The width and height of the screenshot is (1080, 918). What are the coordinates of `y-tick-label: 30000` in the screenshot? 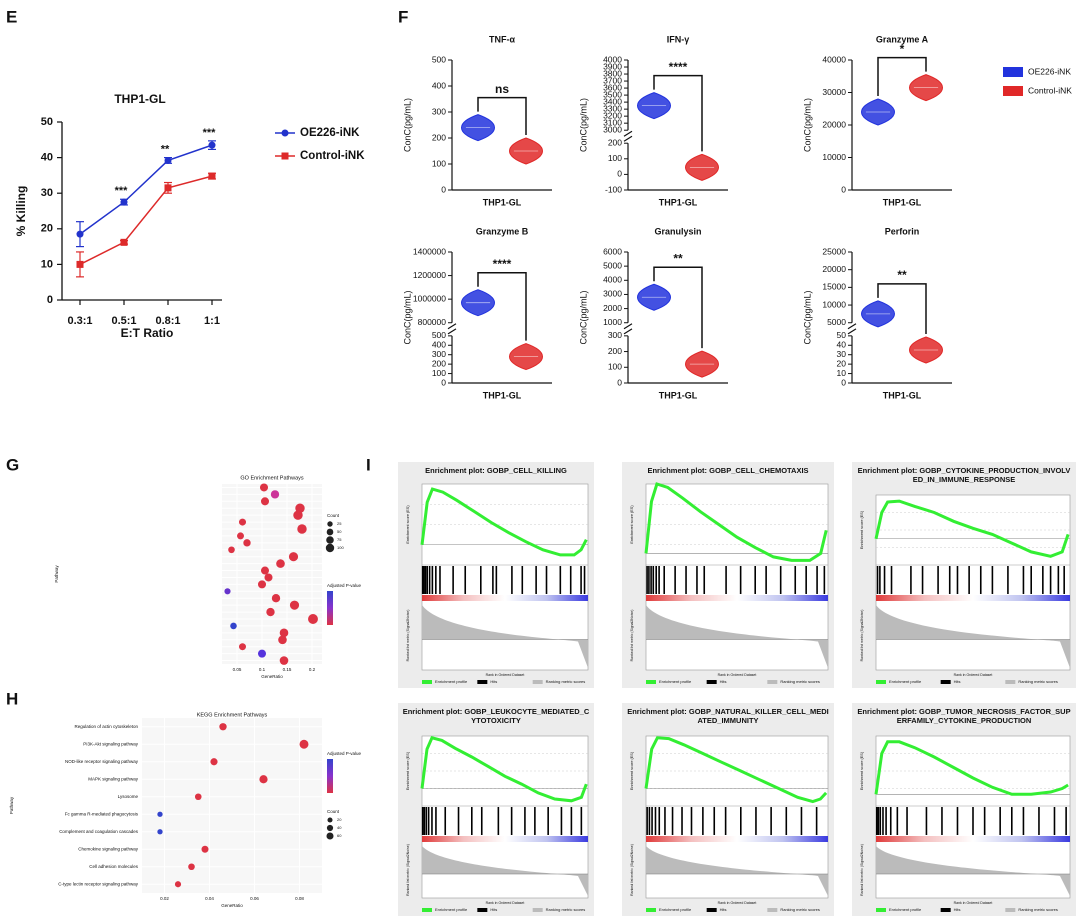 It's located at (834, 92).